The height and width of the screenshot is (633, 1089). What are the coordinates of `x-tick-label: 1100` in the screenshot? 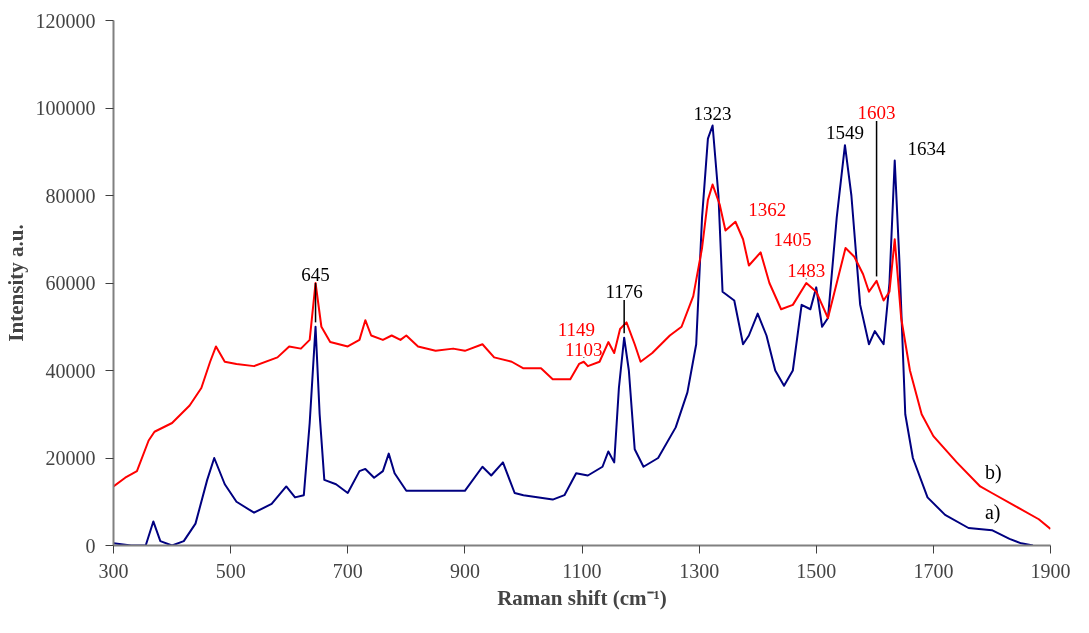 It's located at (582, 570).